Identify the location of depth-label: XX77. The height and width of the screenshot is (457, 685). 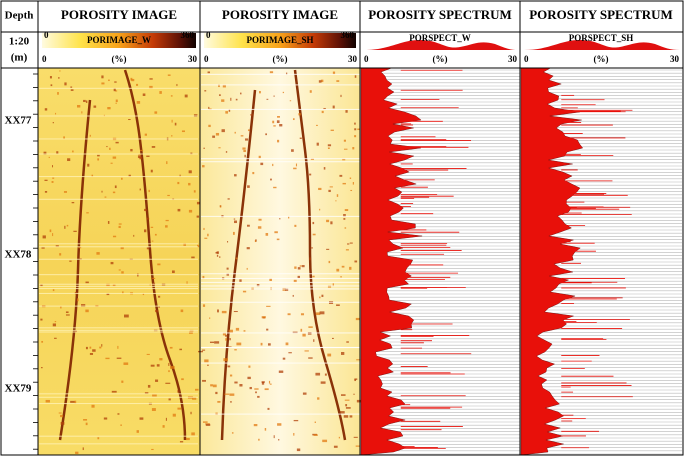
(18, 121).